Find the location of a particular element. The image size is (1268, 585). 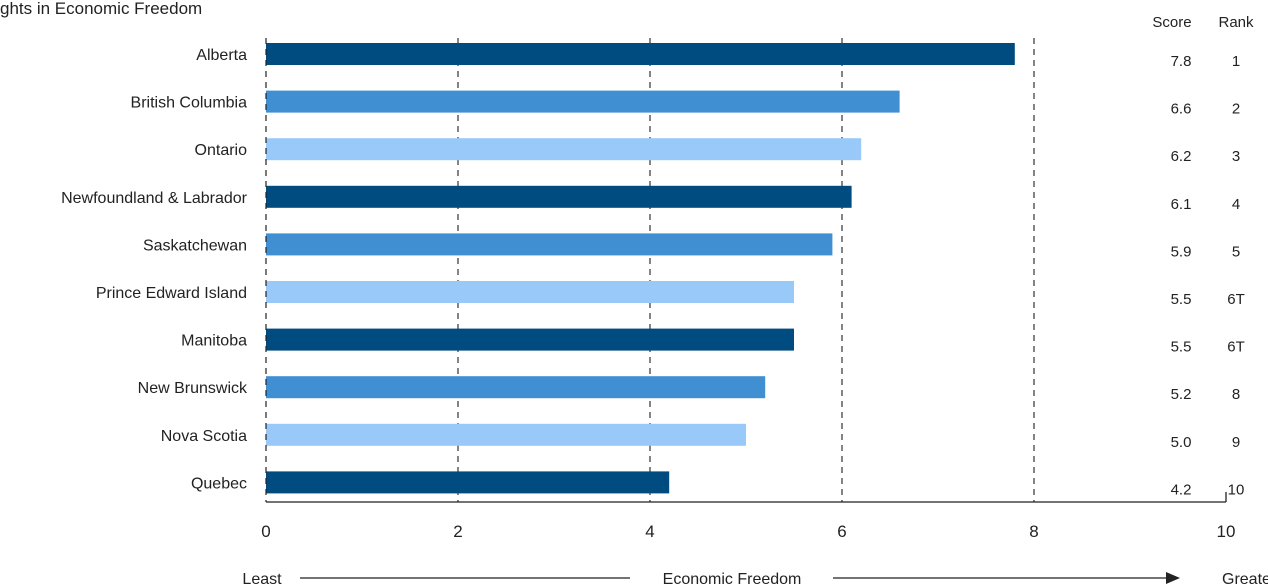

score-newfoundland-labrador: 6.1 is located at coordinates (1181, 204).